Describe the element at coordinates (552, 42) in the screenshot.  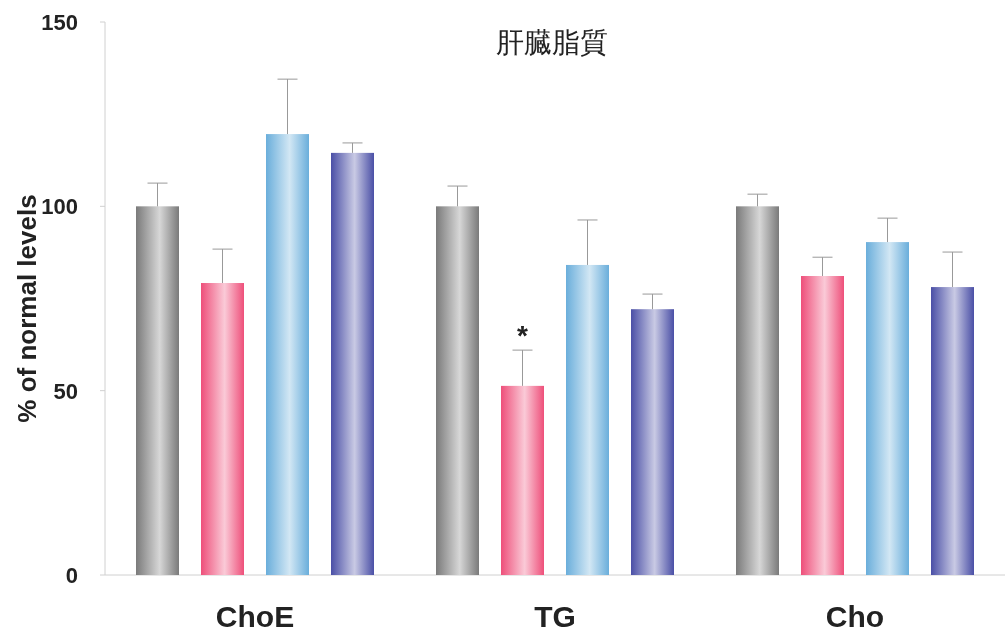
I see `chart-title: 肝臓脂質` at that location.